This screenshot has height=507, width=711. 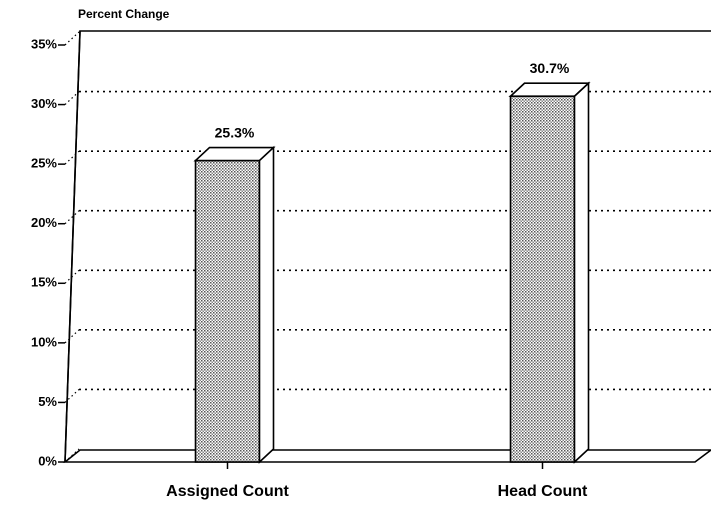 I want to click on y-axis, so click(x=72, y=246).